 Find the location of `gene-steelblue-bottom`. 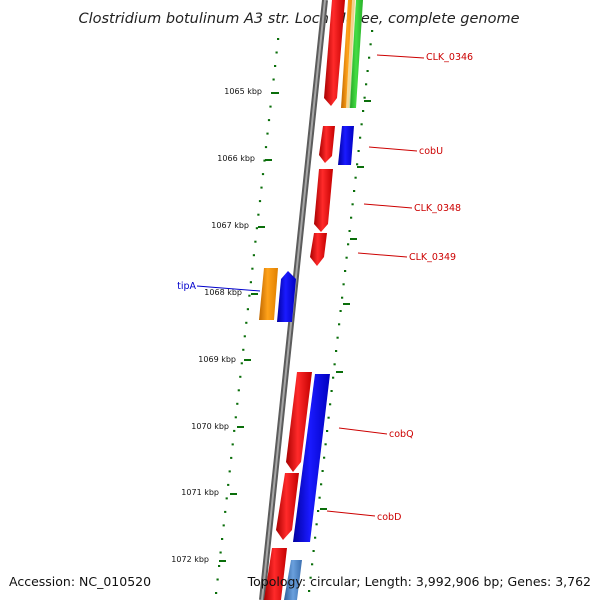

gene-steelblue-bottom is located at coordinates (293, 580).